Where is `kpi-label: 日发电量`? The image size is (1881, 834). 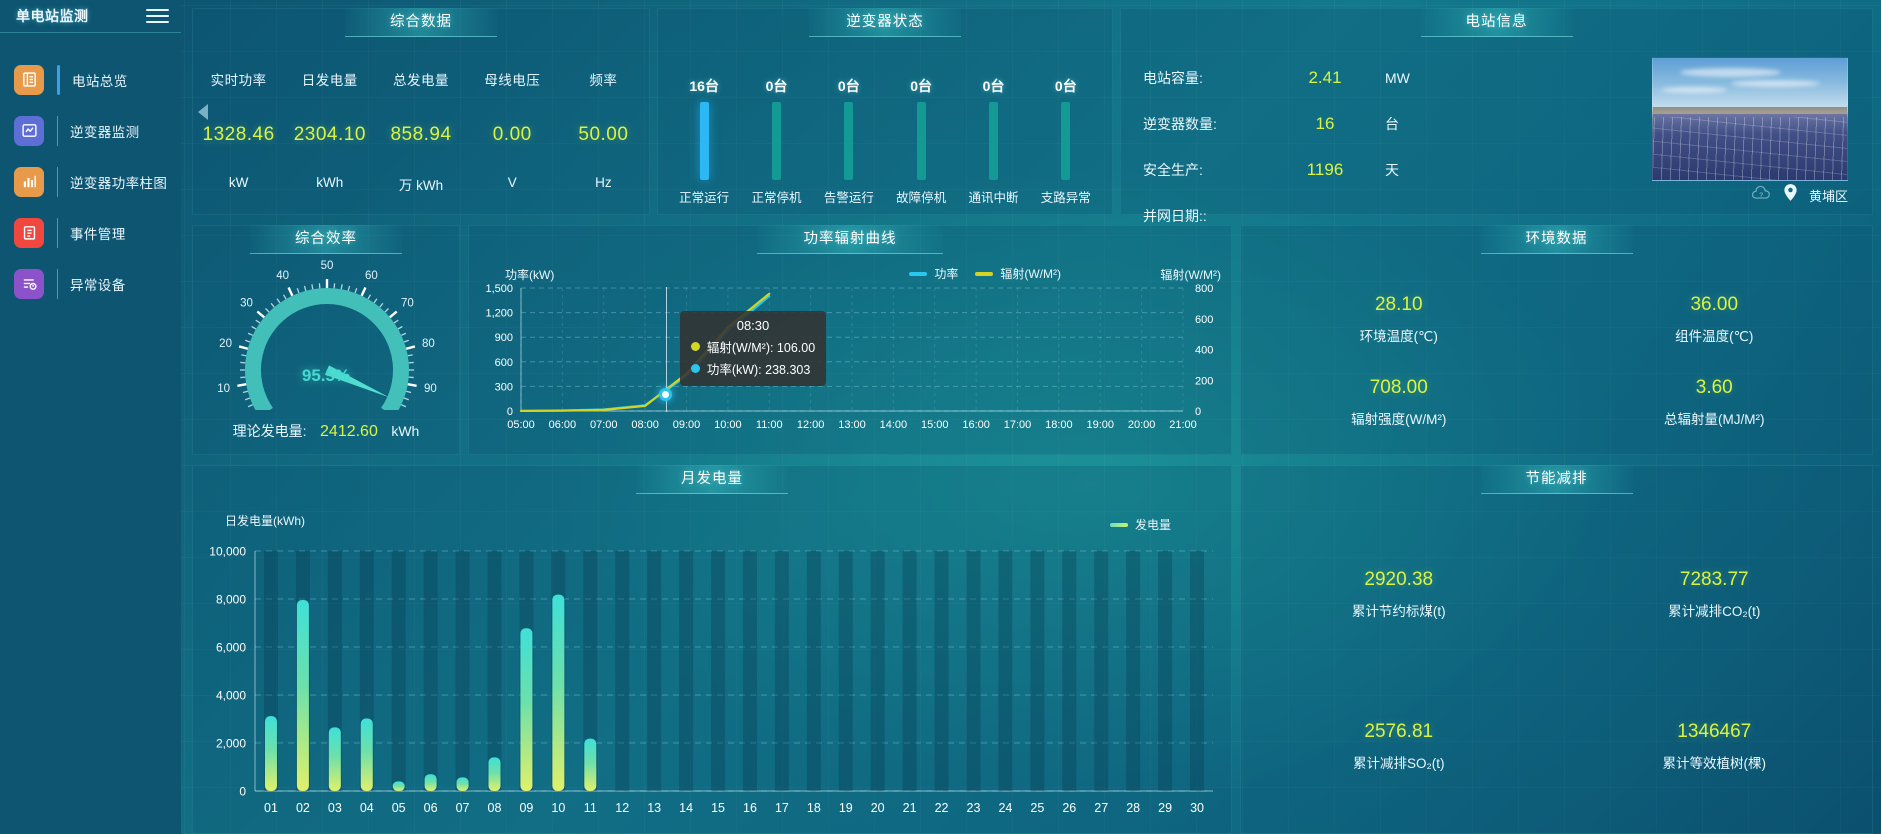
kpi-label: 日发电量 is located at coordinates (329, 80).